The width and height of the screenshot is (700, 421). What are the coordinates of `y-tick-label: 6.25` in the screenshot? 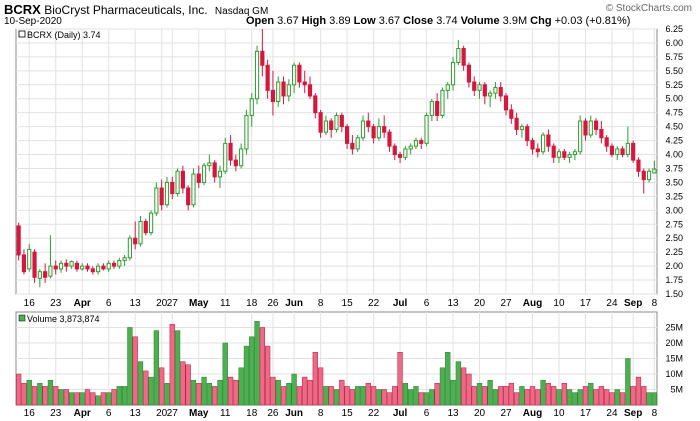 It's located at (674, 29).